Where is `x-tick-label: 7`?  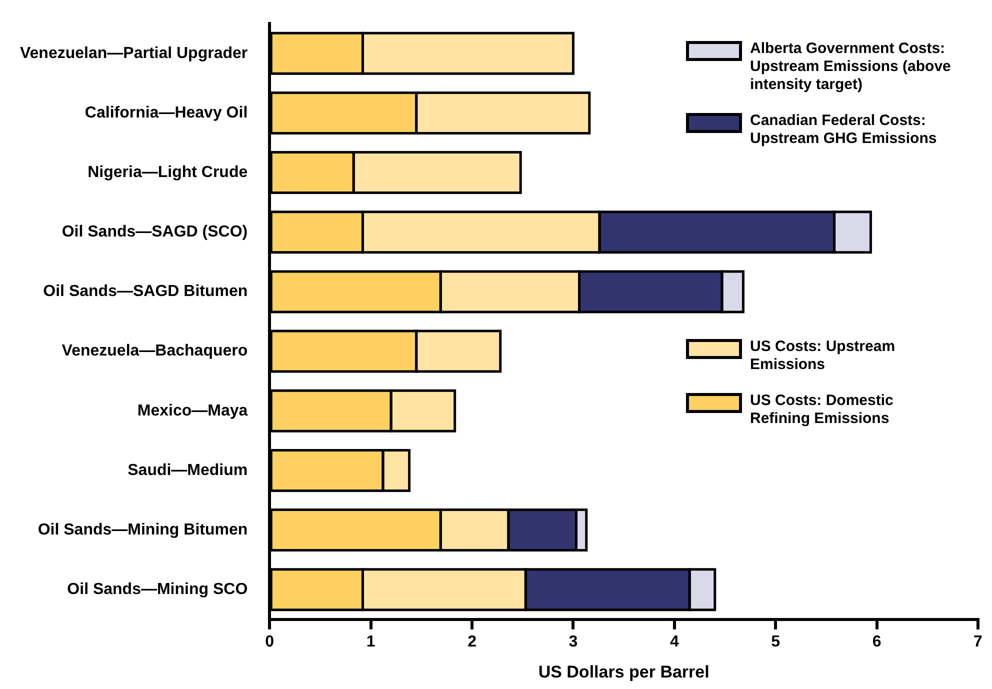
x-tick-label: 7 is located at coordinates (978, 641).